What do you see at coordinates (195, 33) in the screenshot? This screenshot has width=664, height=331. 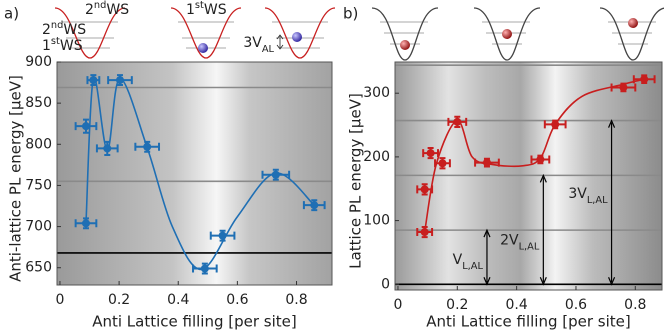 I see `schematic-a` at bounding box center [195, 33].